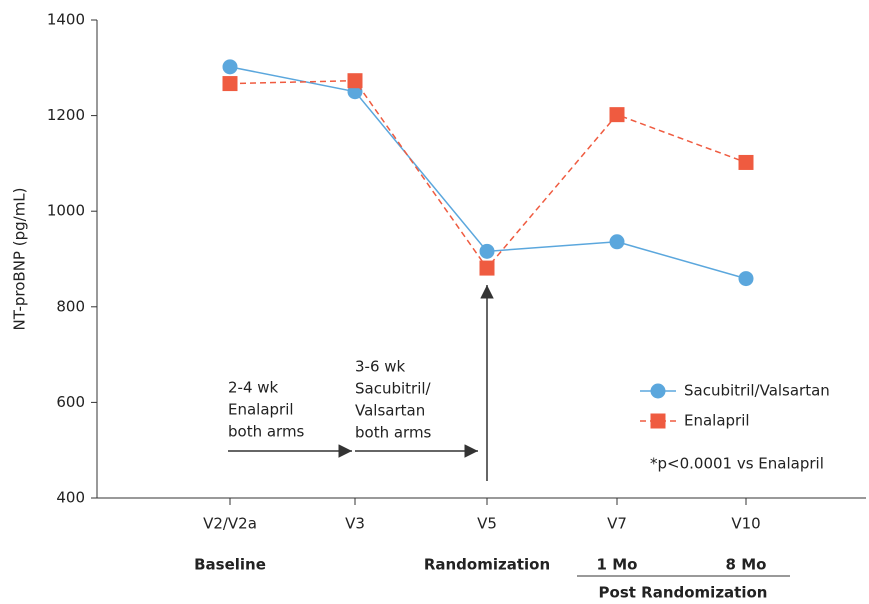 The height and width of the screenshot is (604, 869). Describe the element at coordinates (380, 367) in the screenshot. I see `annotation: 3-6 wk` at that location.